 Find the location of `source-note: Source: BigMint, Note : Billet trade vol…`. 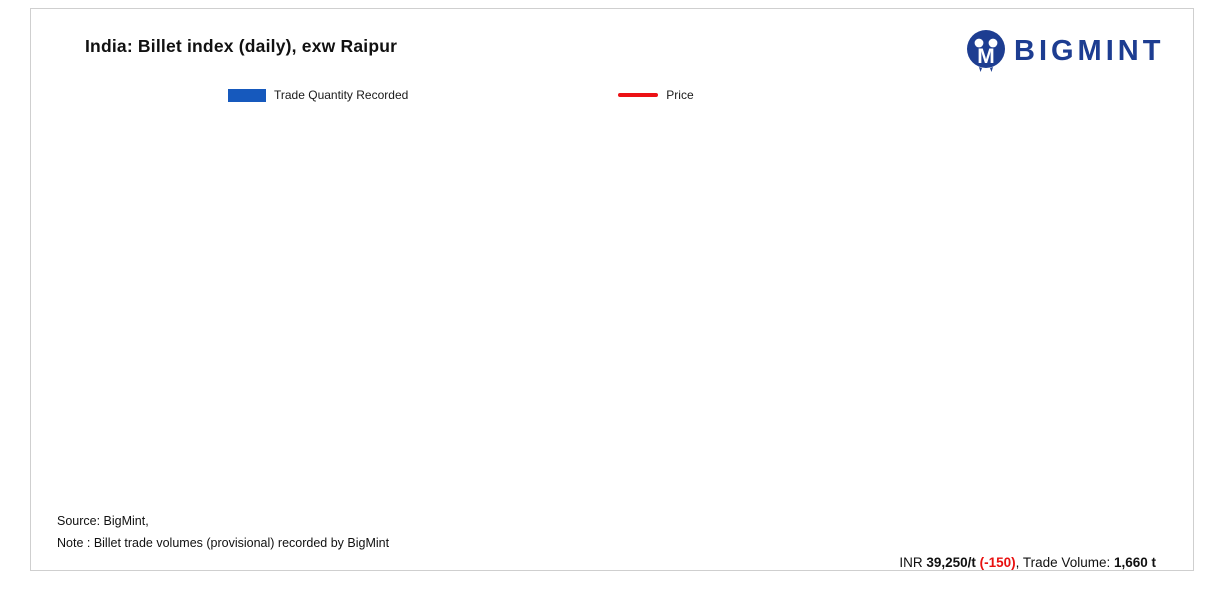

source-note: Source: BigMint, Note : Billet trade vol… is located at coordinates (223, 533).